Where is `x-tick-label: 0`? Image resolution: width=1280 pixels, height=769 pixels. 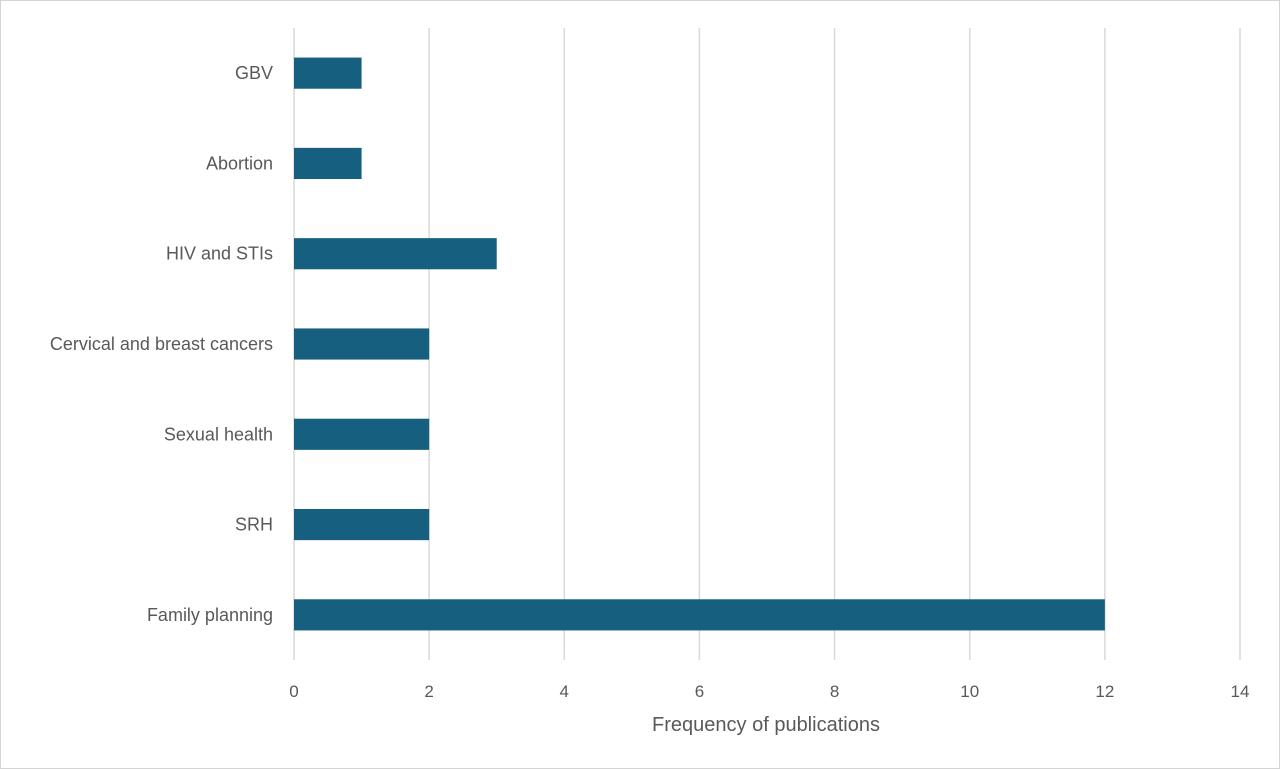 x-tick-label: 0 is located at coordinates (293, 691).